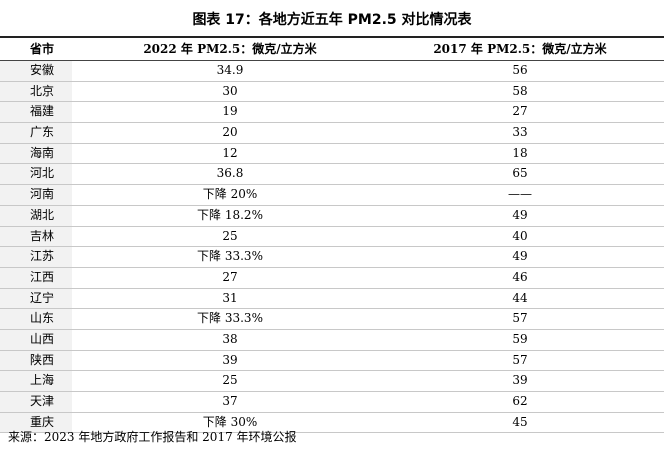 The image size is (664, 450). I want to click on table-row: 河北 36.8 65, so click(332, 175).